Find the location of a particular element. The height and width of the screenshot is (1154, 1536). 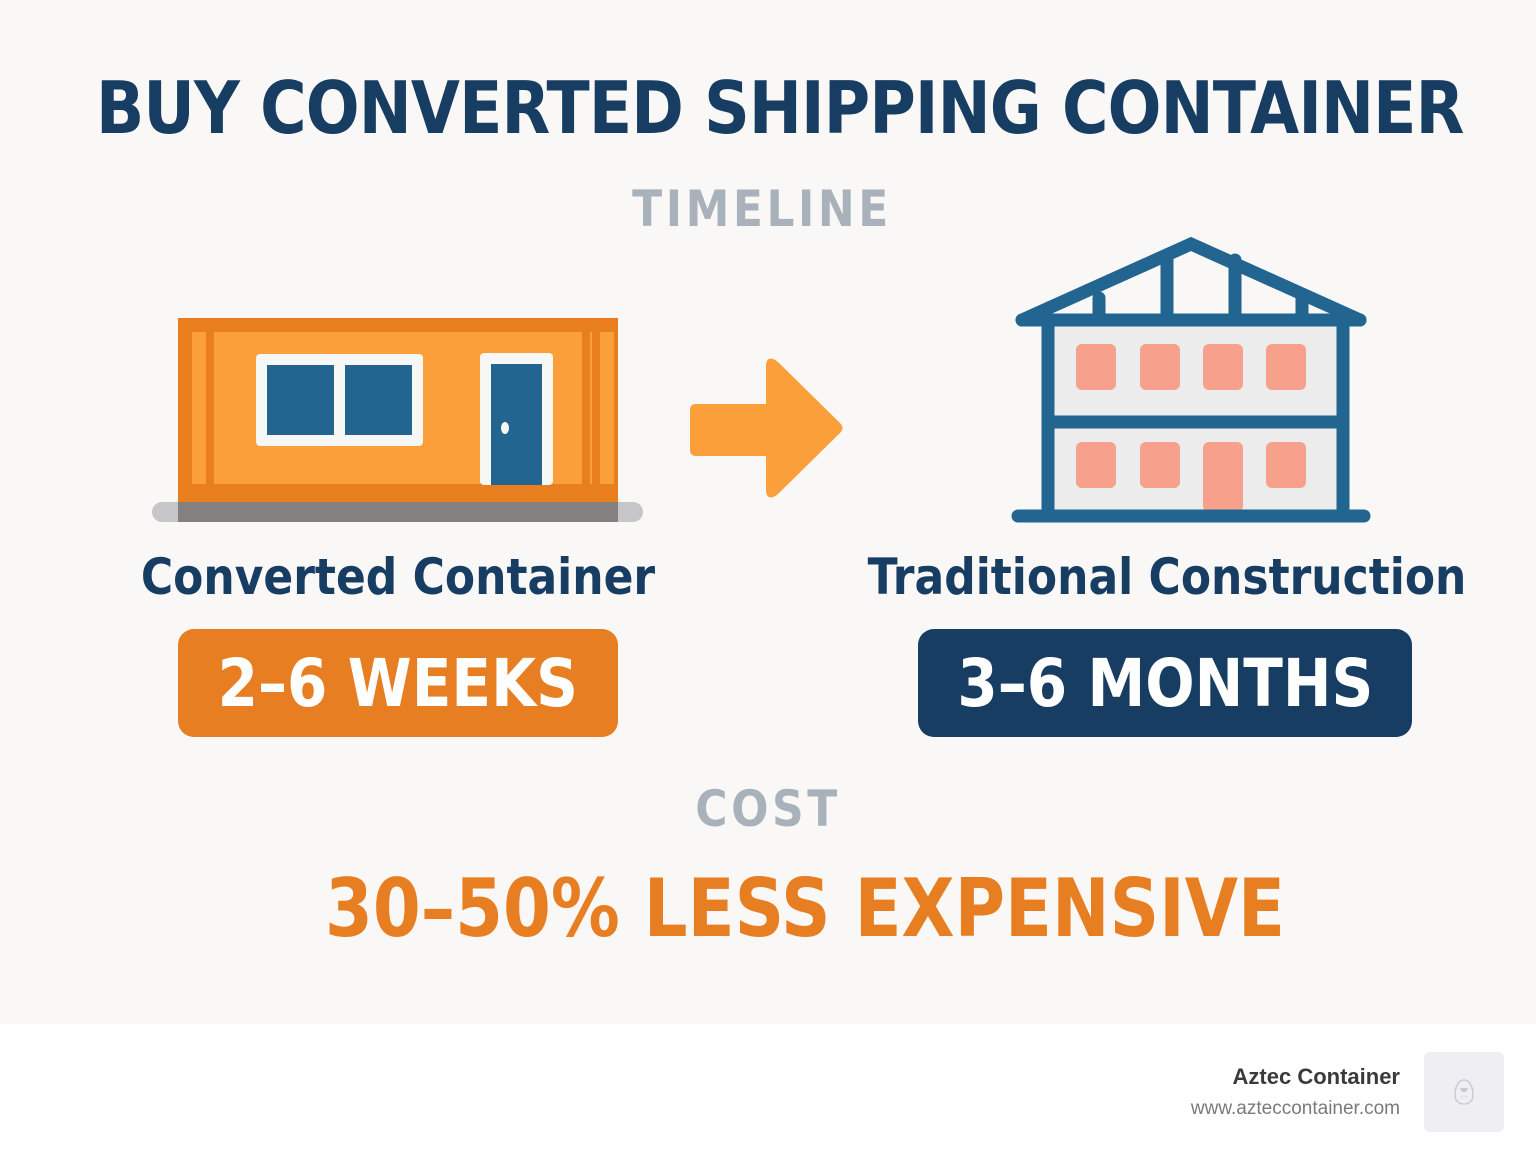

building-frame-icon is located at coordinates (1191, 379).